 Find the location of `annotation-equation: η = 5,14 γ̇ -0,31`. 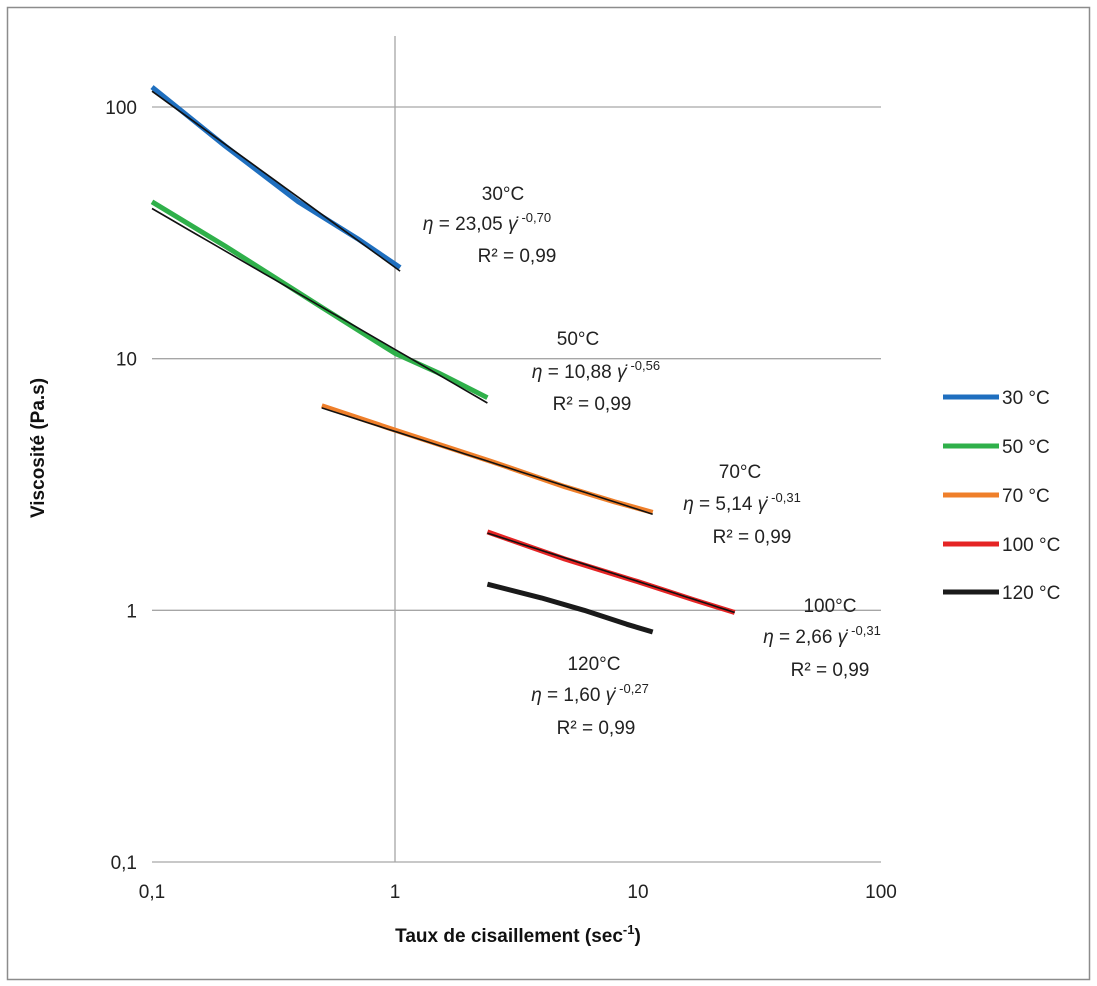

annotation-equation: η = 5,14 γ̇ -0,31 is located at coordinates (742, 502).